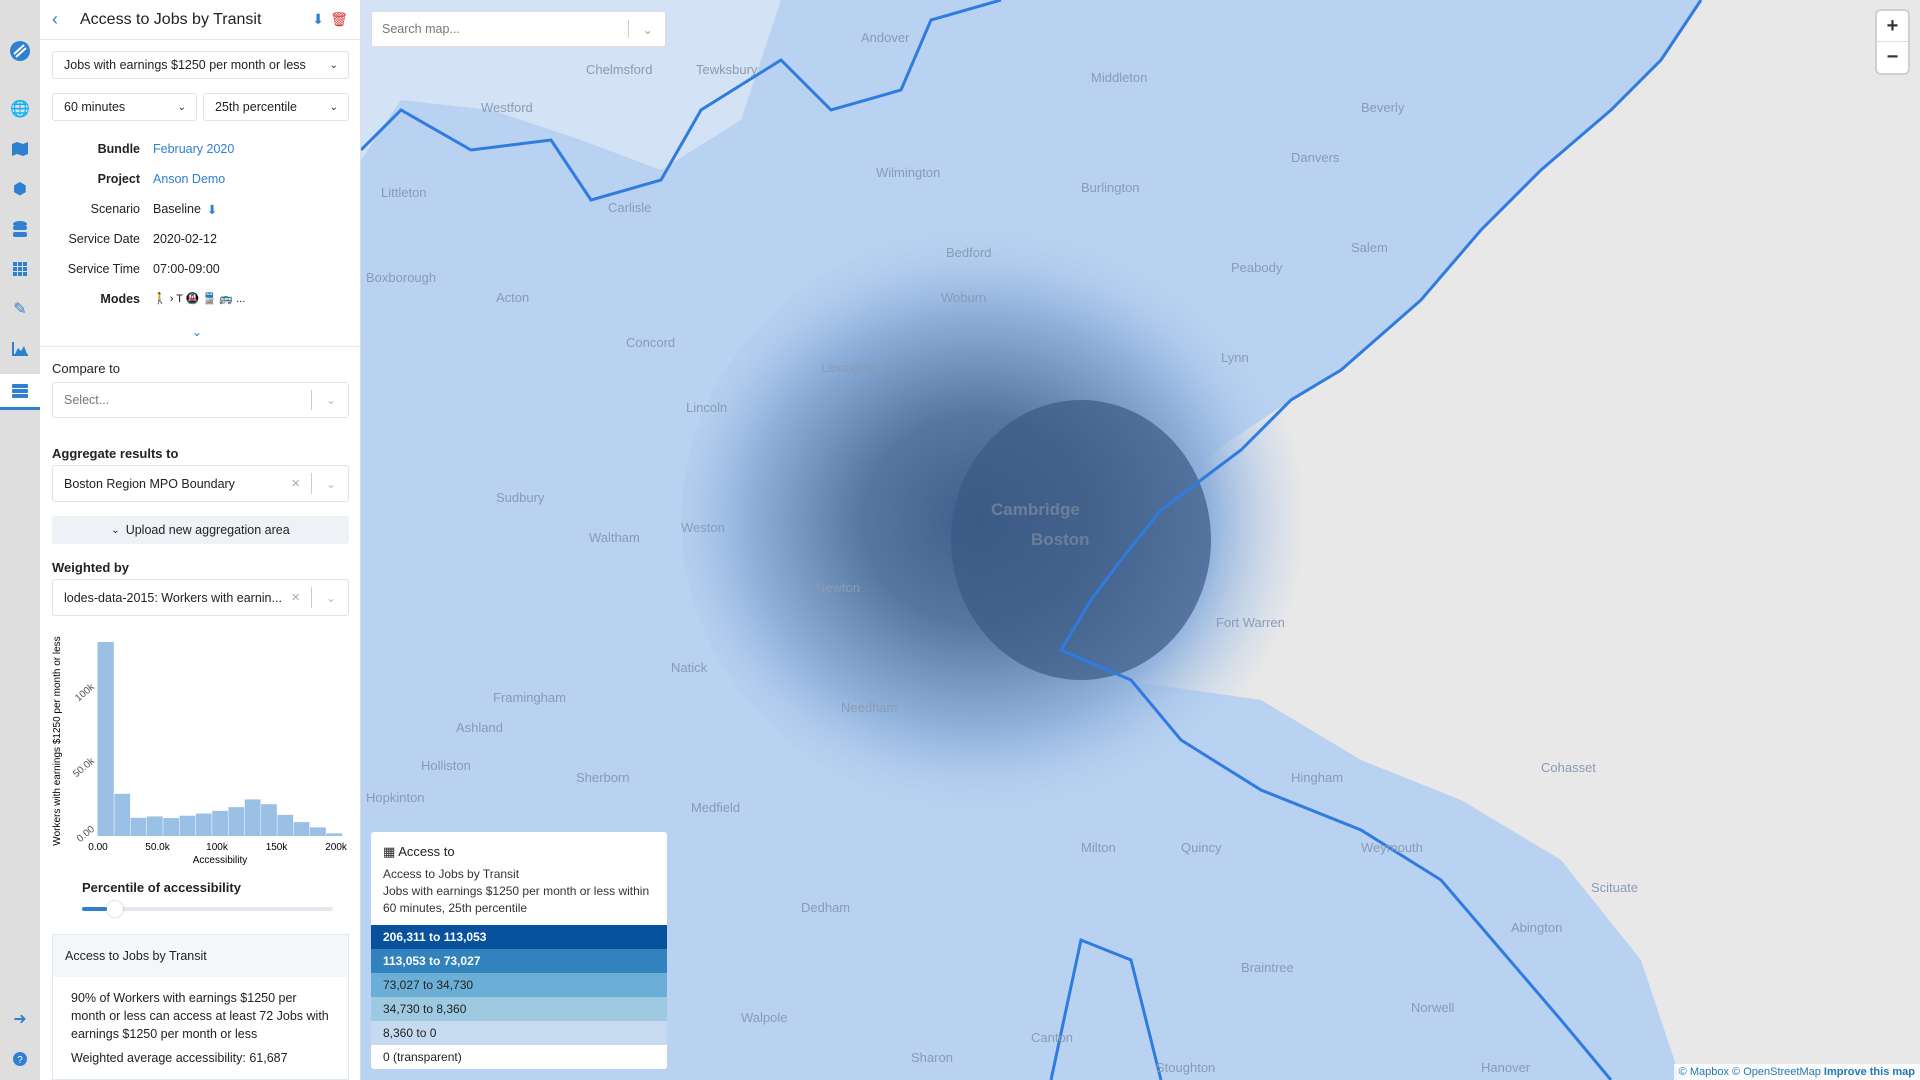  Describe the element at coordinates (964, 297) in the screenshot. I see `map-place-label: Woburn` at that location.